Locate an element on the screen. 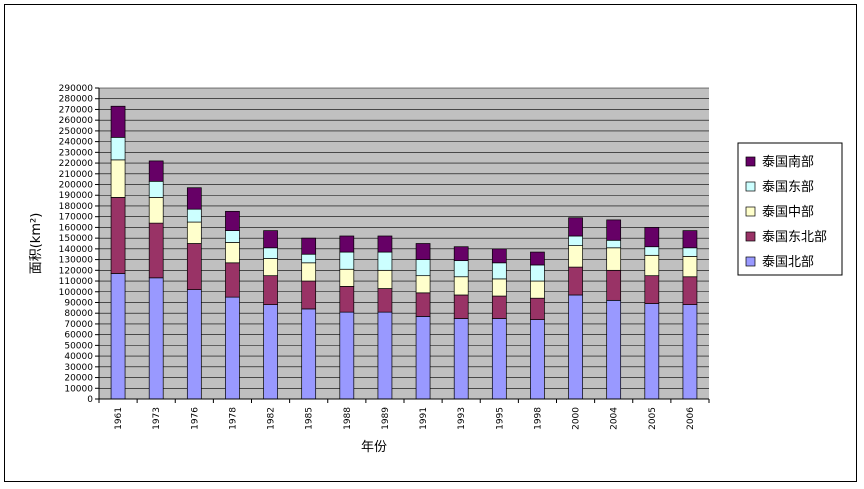 This screenshot has height=489, width=864. x-tick-label: 1982 is located at coordinates (272, 418).